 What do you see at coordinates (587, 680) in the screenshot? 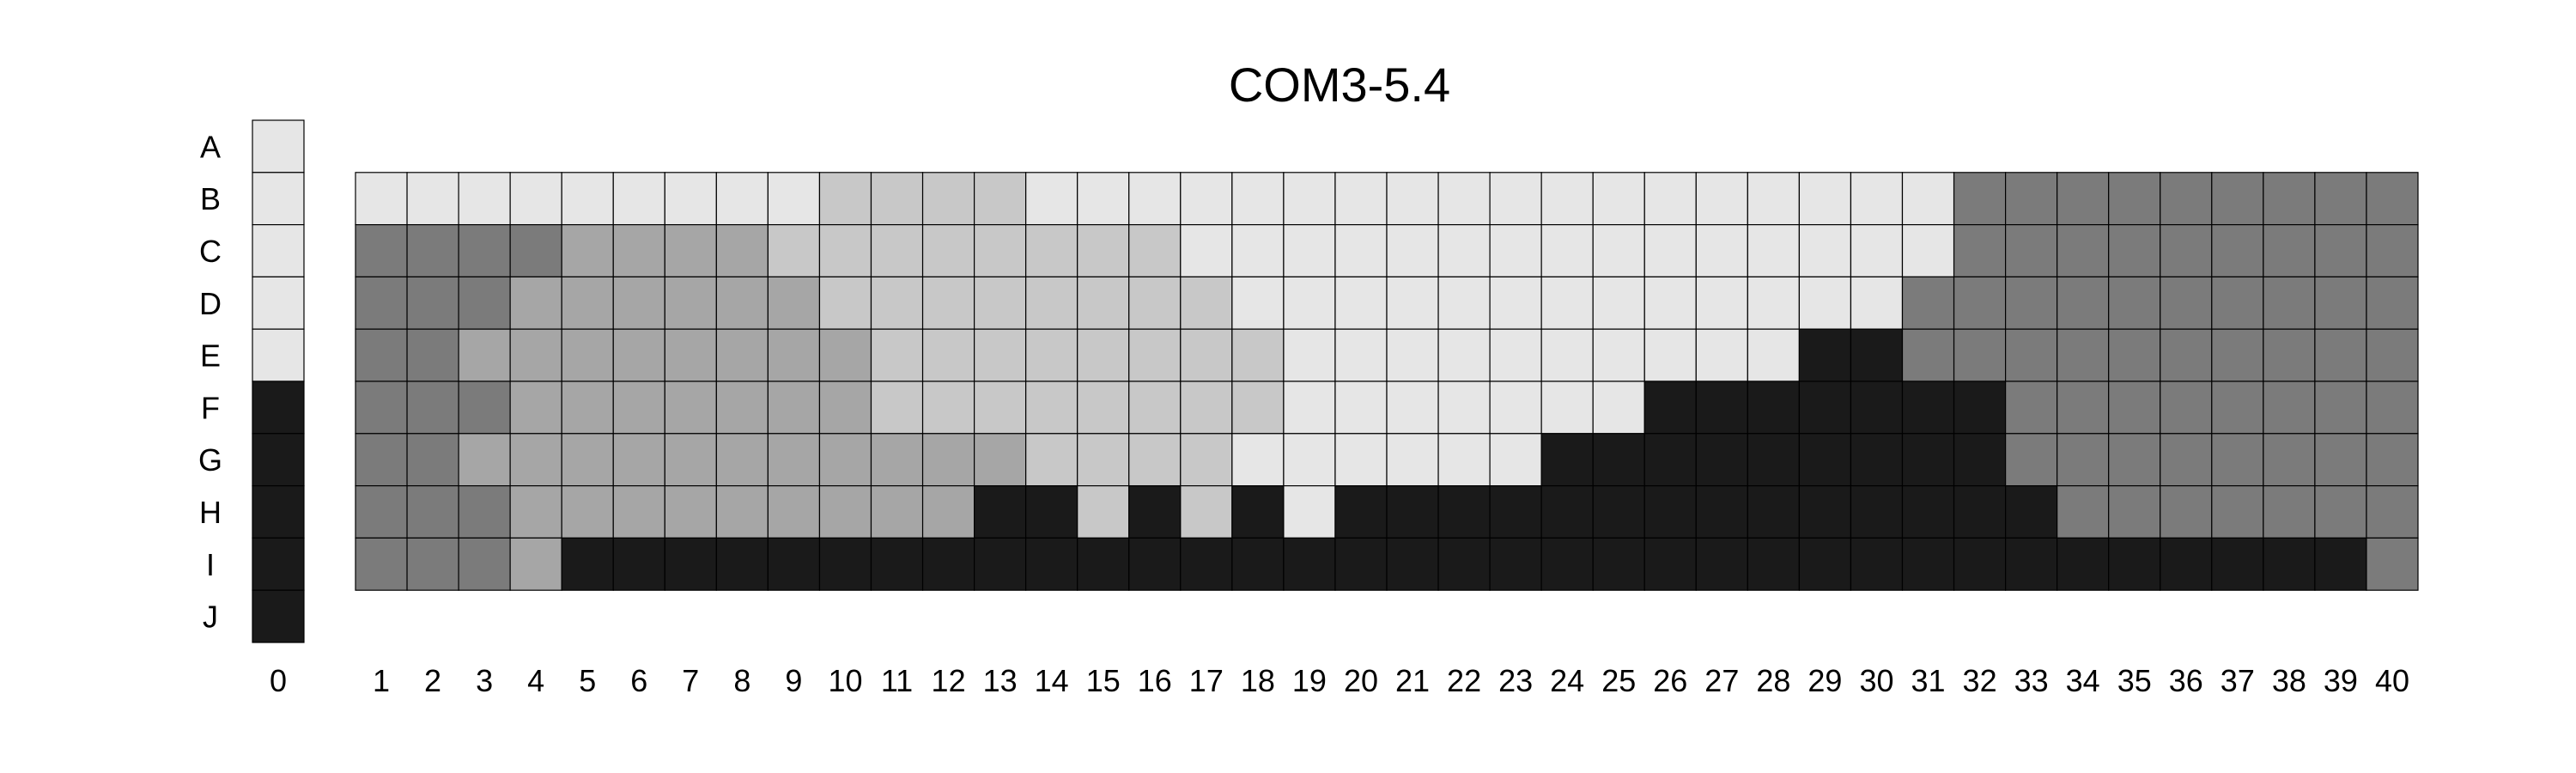
I see `column-label-5: 5` at bounding box center [587, 680].